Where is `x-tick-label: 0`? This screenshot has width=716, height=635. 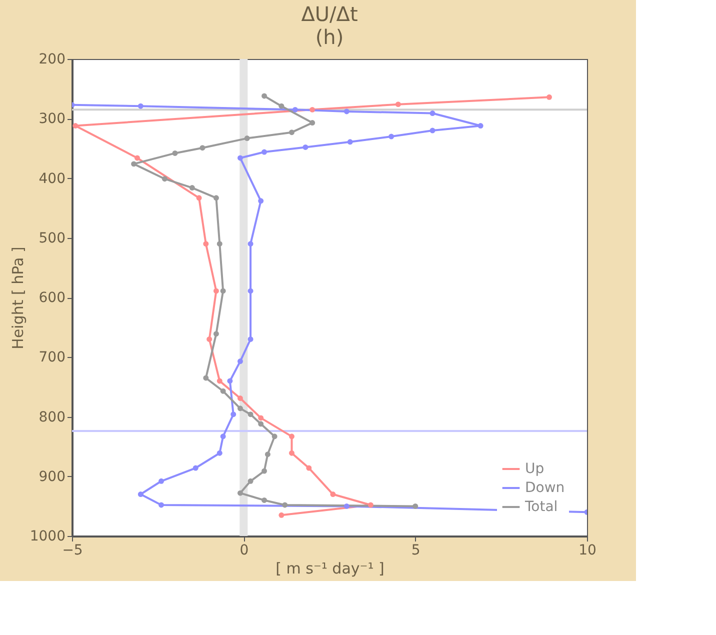 x-tick-label: 0 is located at coordinates (244, 550).